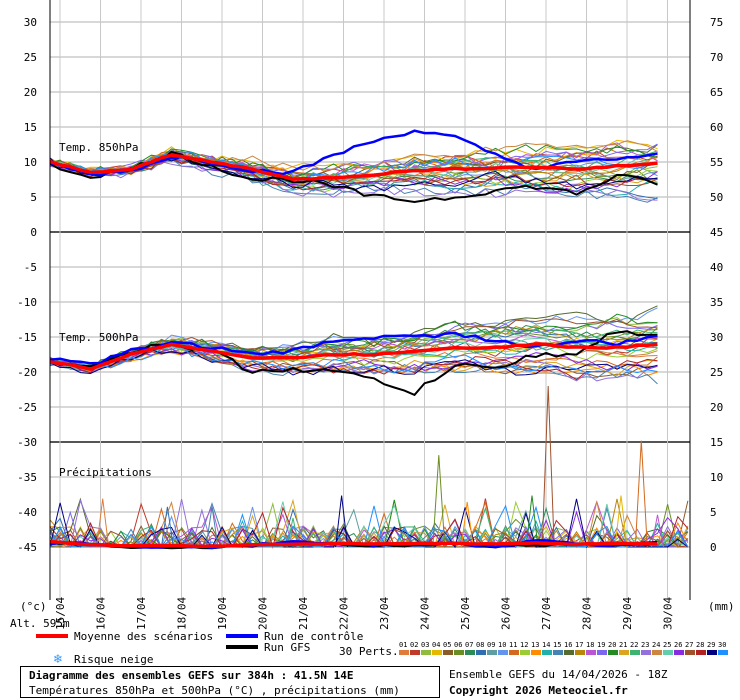 This screenshot has width=740, height=700. What do you see at coordinates (60, 613) in the screenshot?
I see `date-label: 15/04` at bounding box center [60, 613].